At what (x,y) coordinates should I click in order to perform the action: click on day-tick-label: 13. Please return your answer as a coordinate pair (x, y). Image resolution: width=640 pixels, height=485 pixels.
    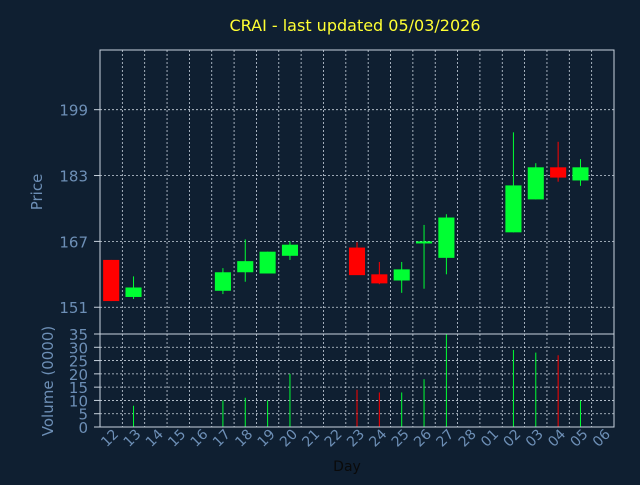
    Looking at the image, I should click on (133, 439).